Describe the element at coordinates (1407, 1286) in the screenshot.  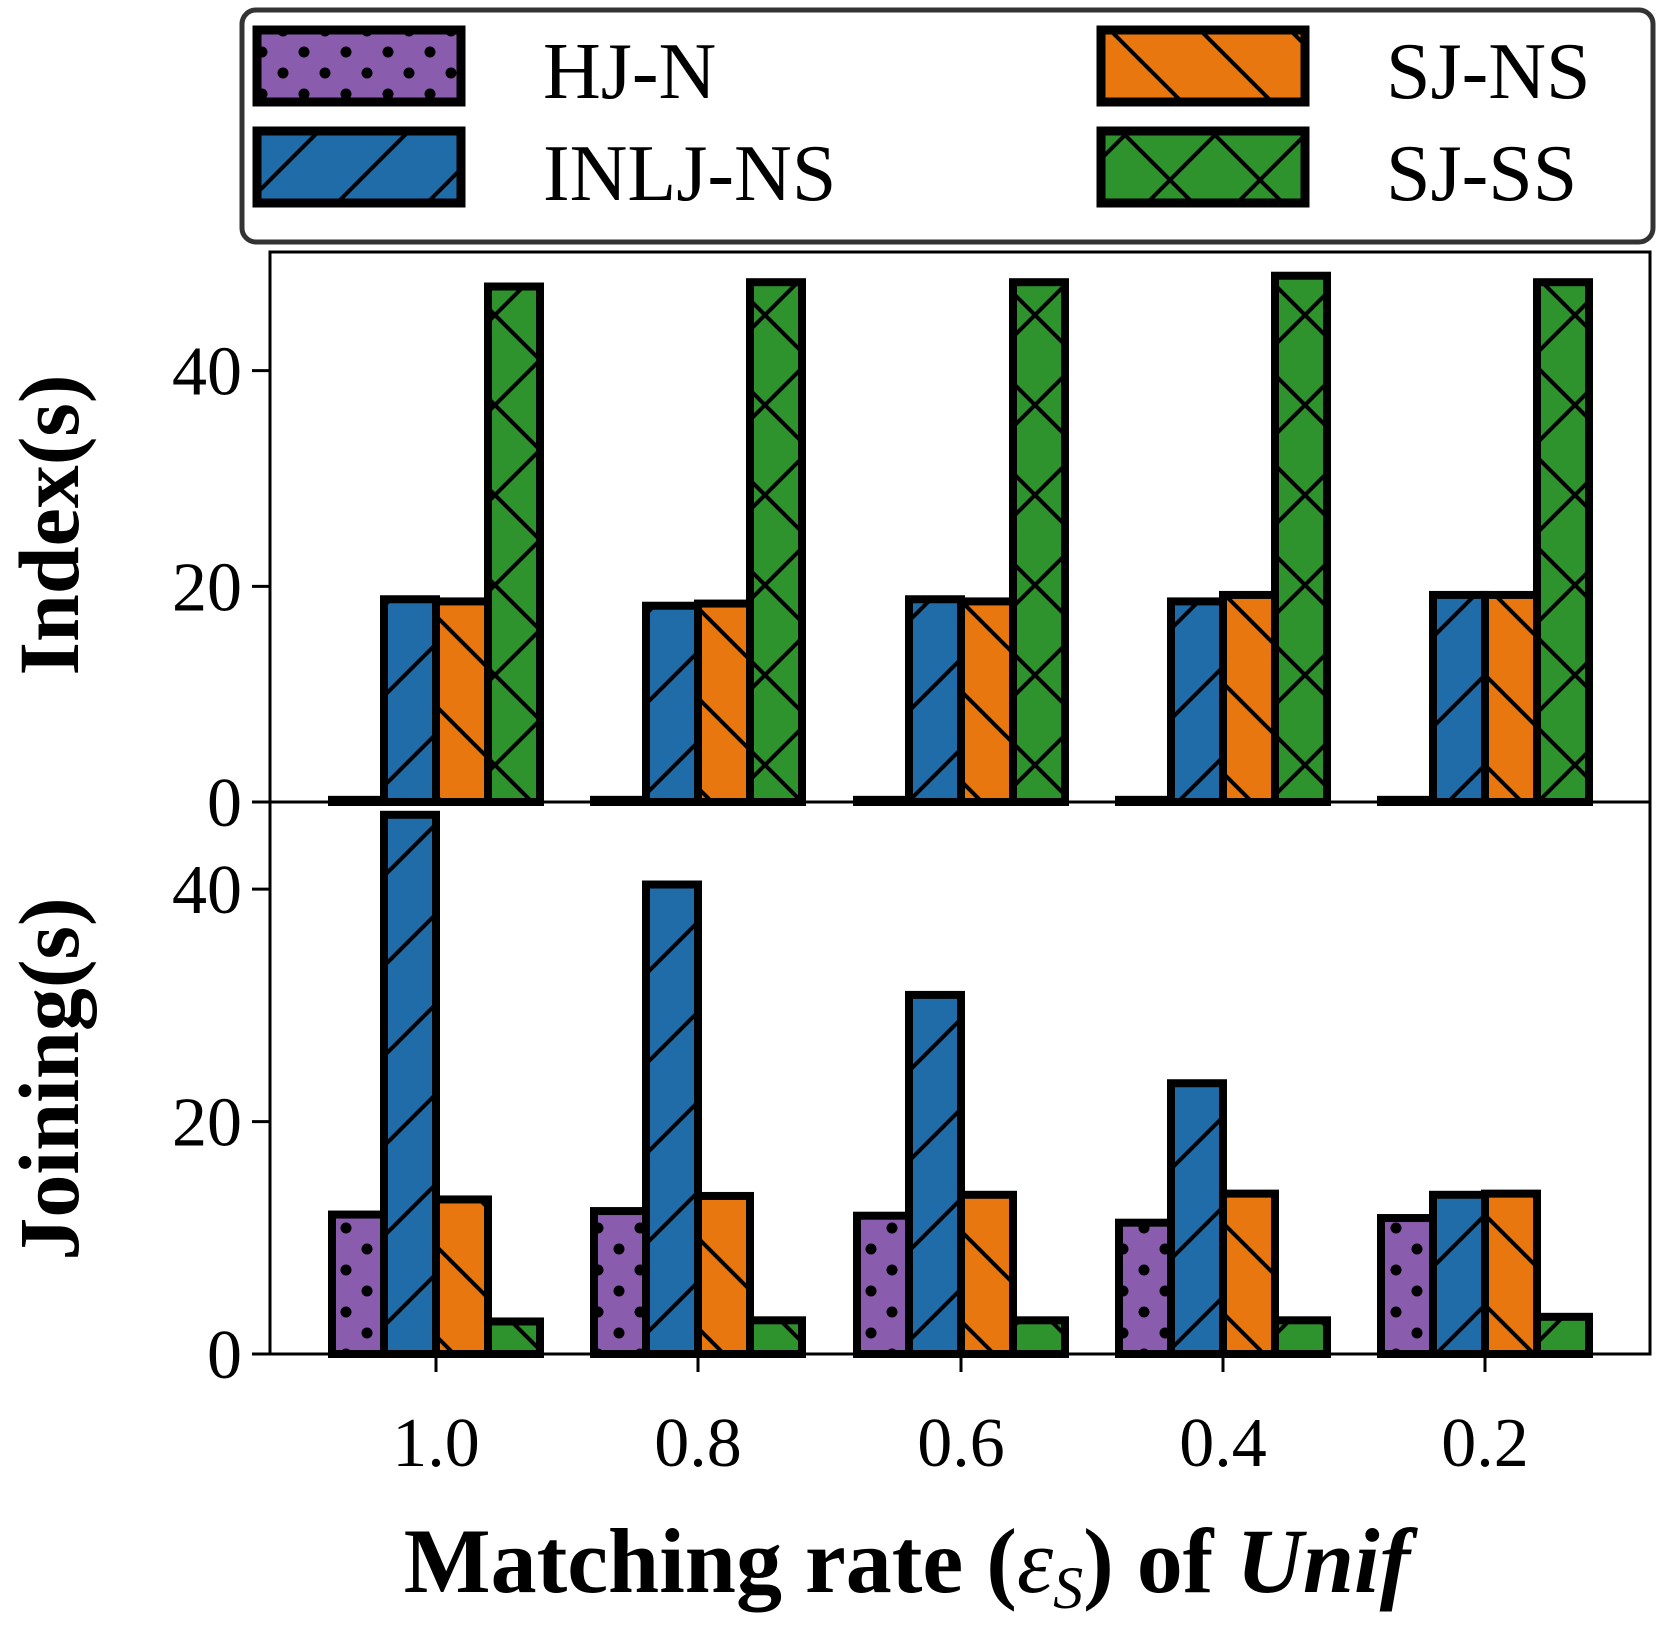
I see `bar-joining-hj-n-0.2` at that location.